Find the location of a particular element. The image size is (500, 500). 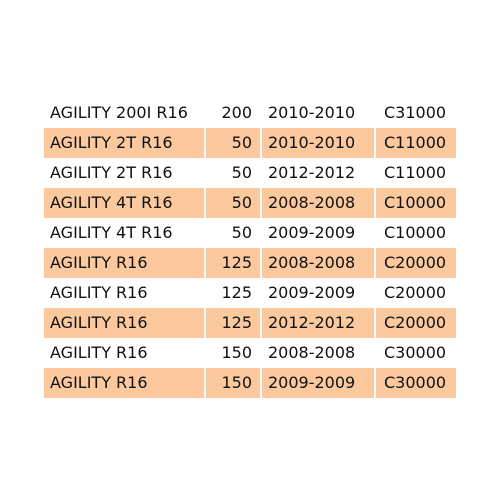

engine-cc-cell: 200 is located at coordinates (234, 113).